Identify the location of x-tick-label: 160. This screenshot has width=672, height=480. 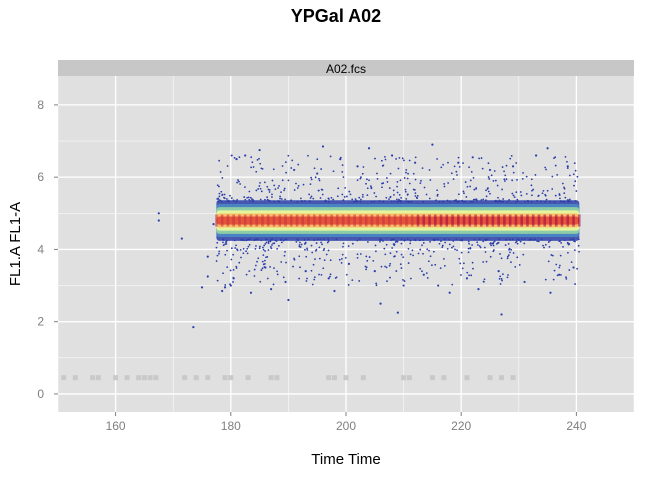
(116, 426).